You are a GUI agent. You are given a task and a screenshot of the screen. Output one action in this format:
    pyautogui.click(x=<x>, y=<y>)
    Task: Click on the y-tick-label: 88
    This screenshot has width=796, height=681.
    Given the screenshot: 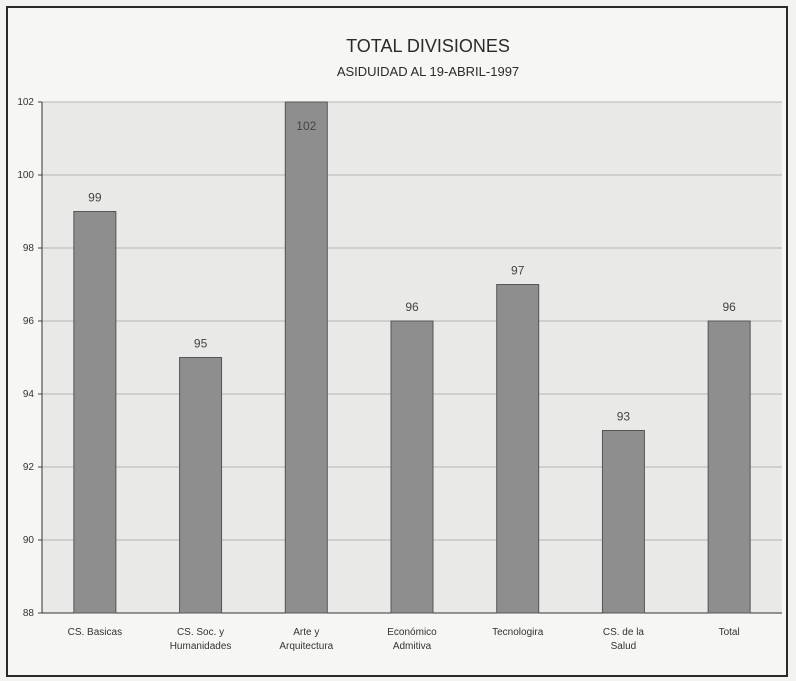 What is the action you would take?
    pyautogui.click(x=29, y=613)
    